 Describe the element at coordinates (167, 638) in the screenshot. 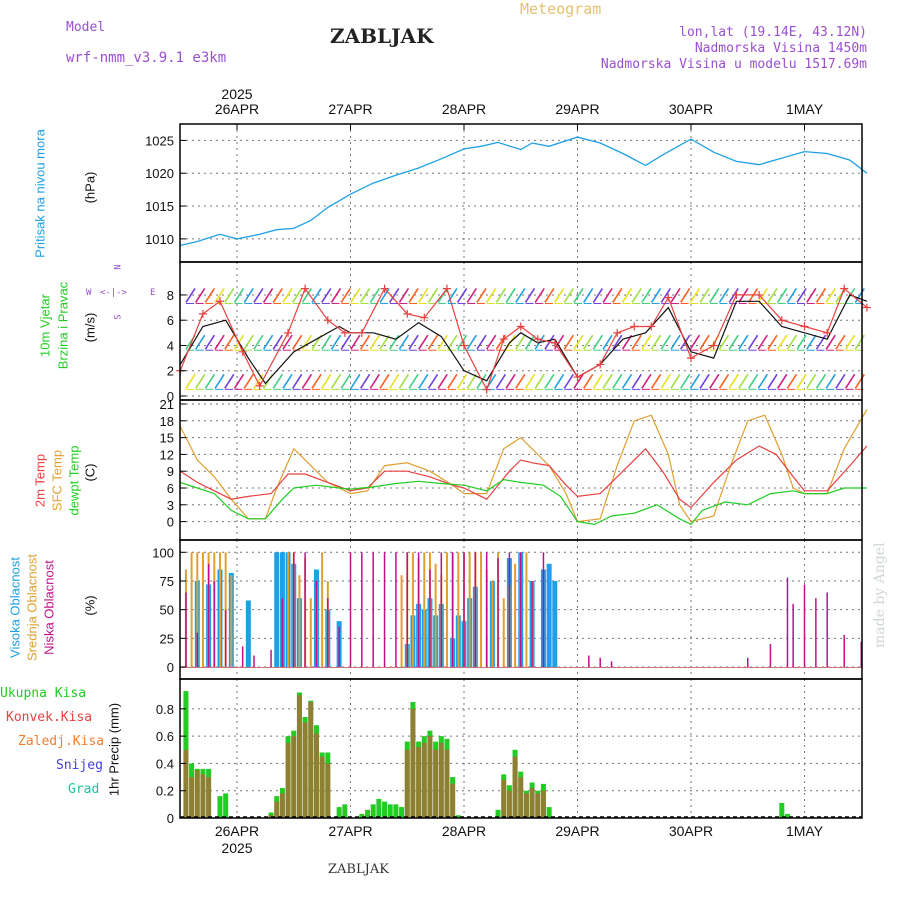

I see `y-tick-label: 25` at that location.